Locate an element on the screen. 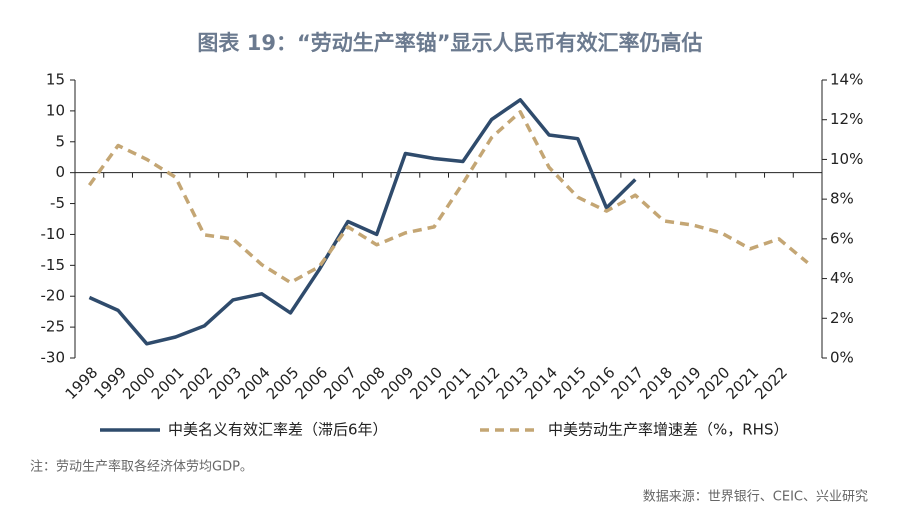  x-tick-label: 2013 is located at coordinates (513, 383).